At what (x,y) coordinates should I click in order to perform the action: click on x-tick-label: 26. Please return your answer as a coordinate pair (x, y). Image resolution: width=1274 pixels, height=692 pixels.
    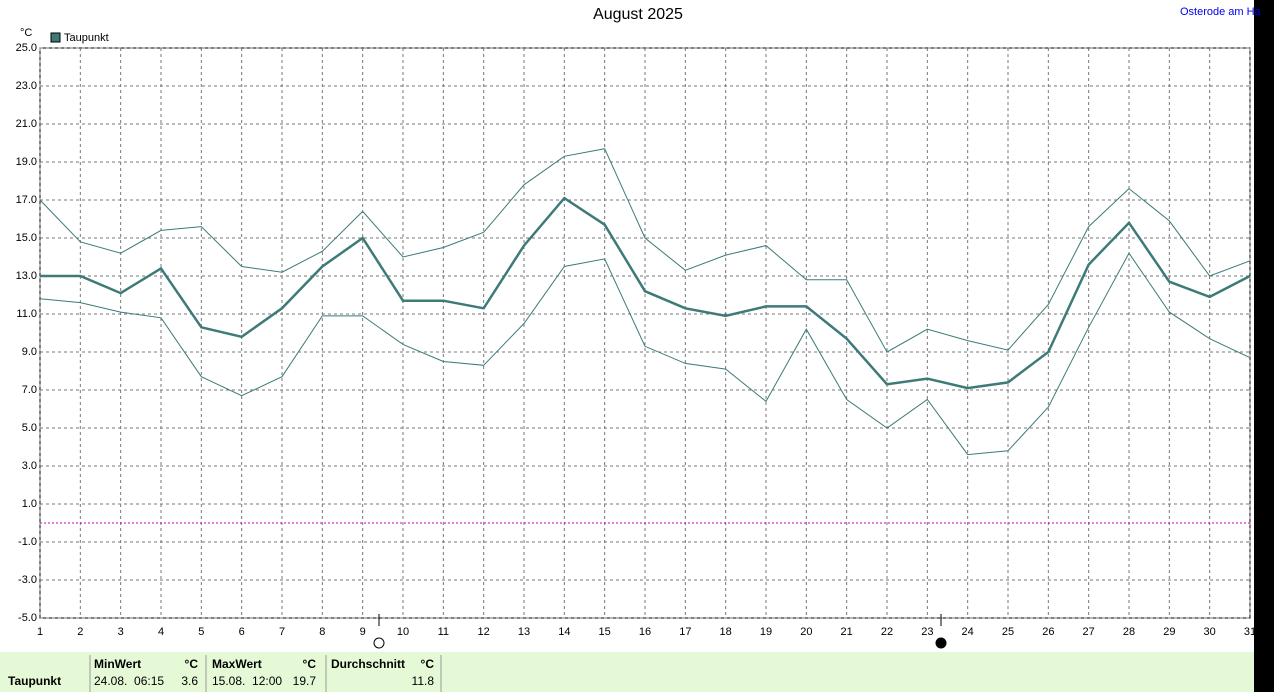
    Looking at the image, I should click on (1048, 632).